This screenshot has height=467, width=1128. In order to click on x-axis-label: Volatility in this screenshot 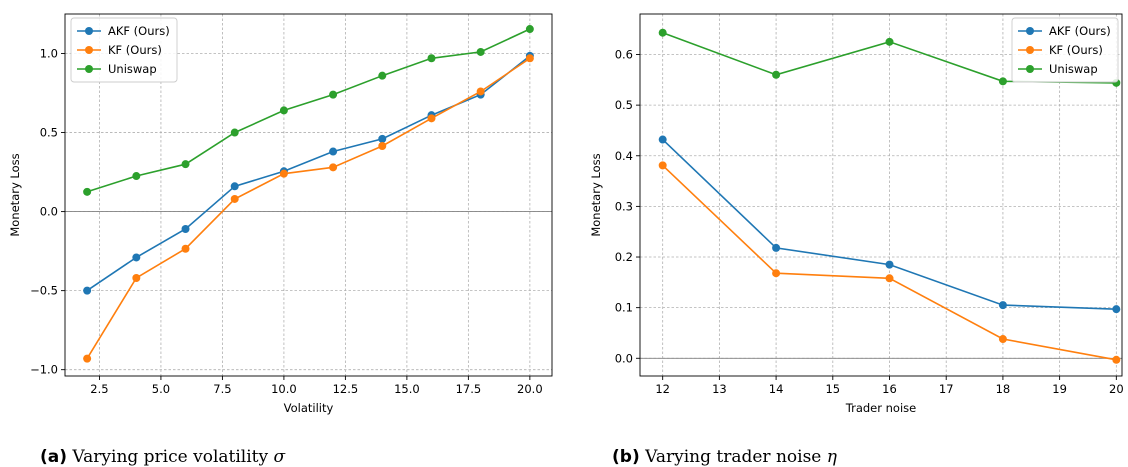, I will do `click(309, 408)`.